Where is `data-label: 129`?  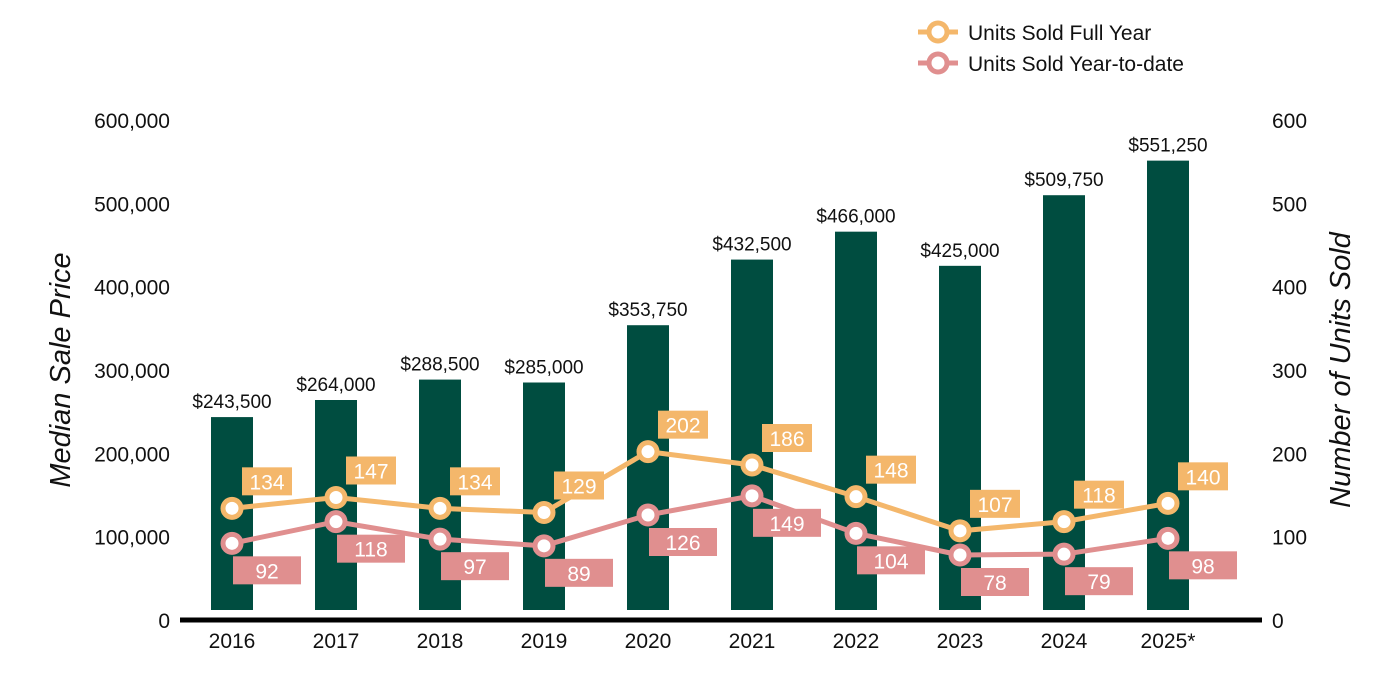 data-label: 129 is located at coordinates (578, 487).